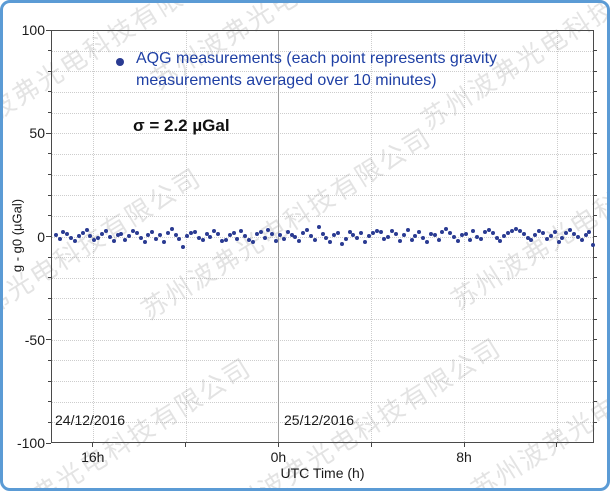 This screenshot has height=491, width=610. Describe the element at coordinates (30, 443) in the screenshot. I see `y-tick-label: -100` at that location.